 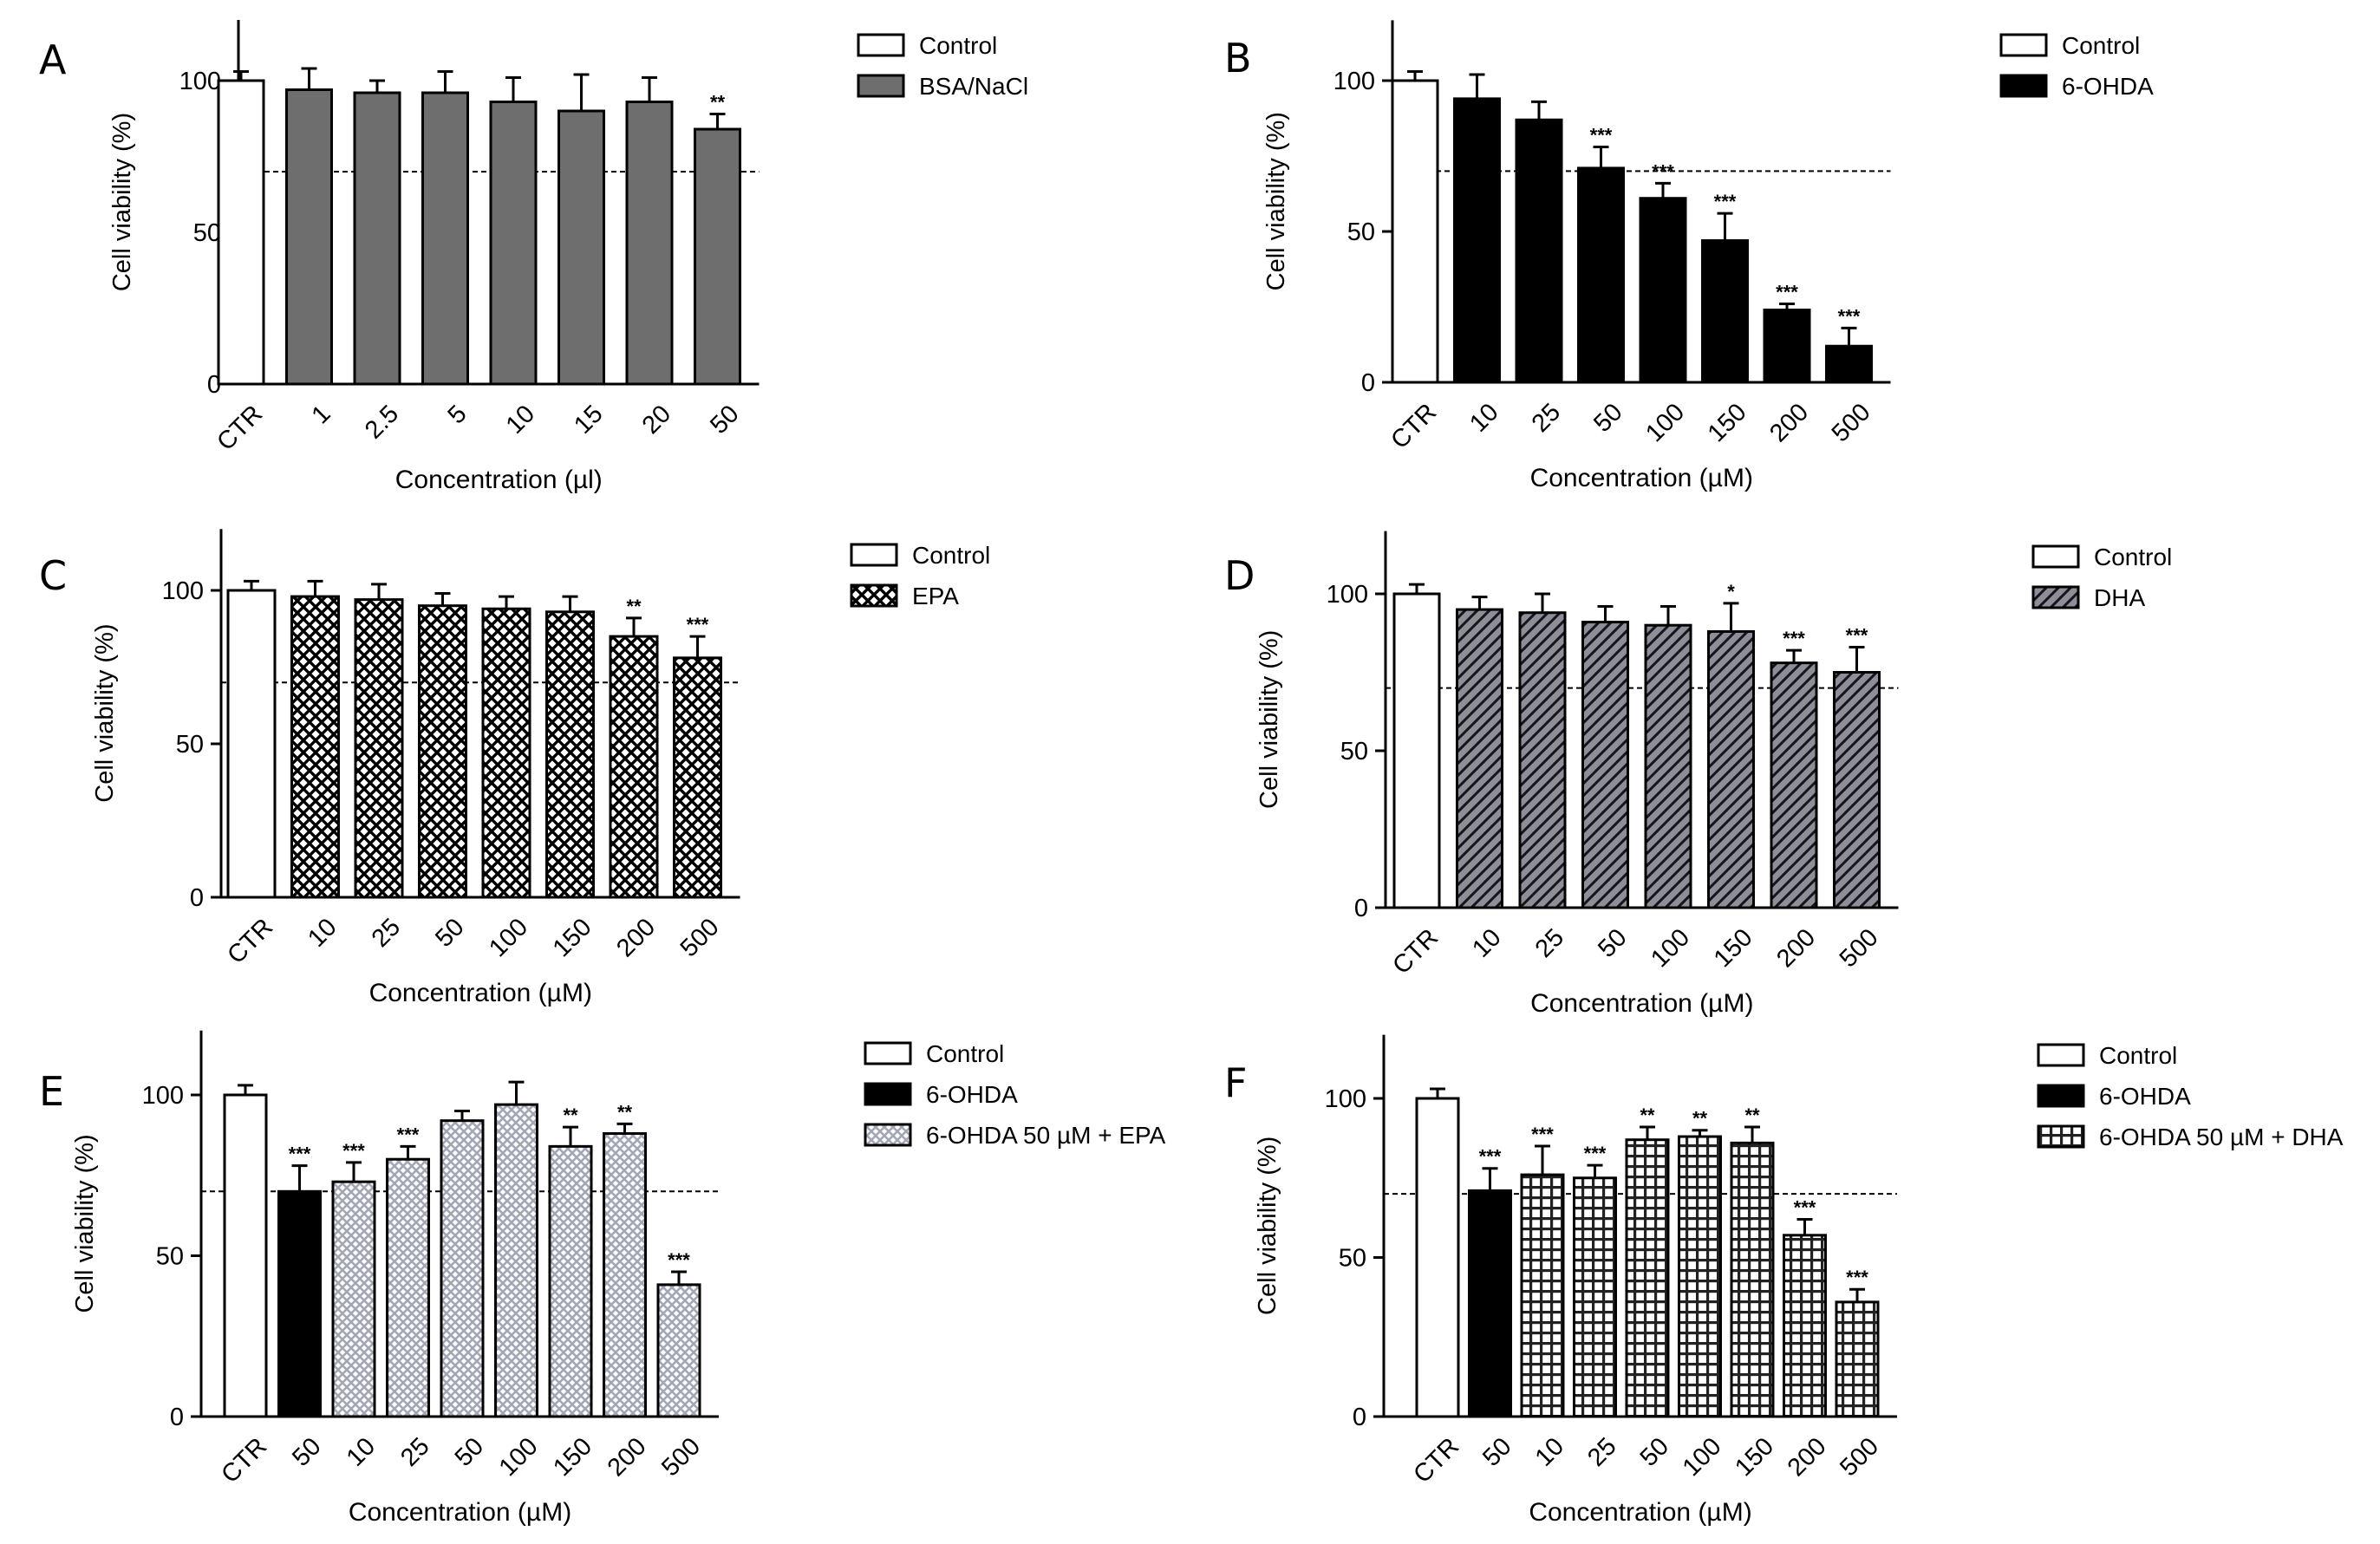 I want to click on x-tick-label: 5, so click(x=458, y=414).